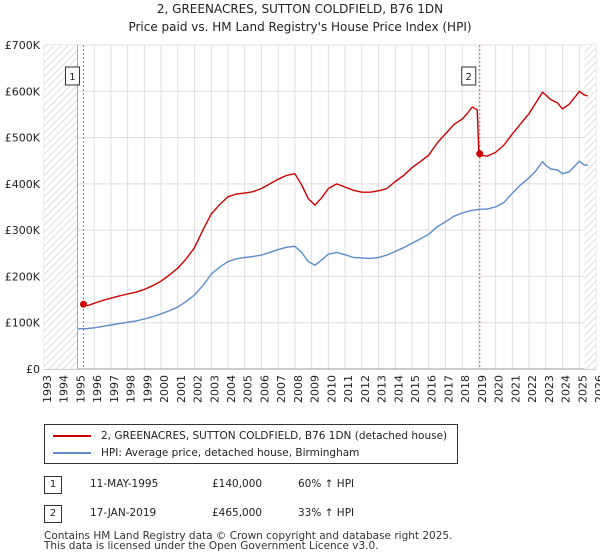 Image resolution: width=600 pixels, height=560 pixels. What do you see at coordinates (23, 45) in the screenshot?
I see `y-tick-label: £700K` at bounding box center [23, 45].